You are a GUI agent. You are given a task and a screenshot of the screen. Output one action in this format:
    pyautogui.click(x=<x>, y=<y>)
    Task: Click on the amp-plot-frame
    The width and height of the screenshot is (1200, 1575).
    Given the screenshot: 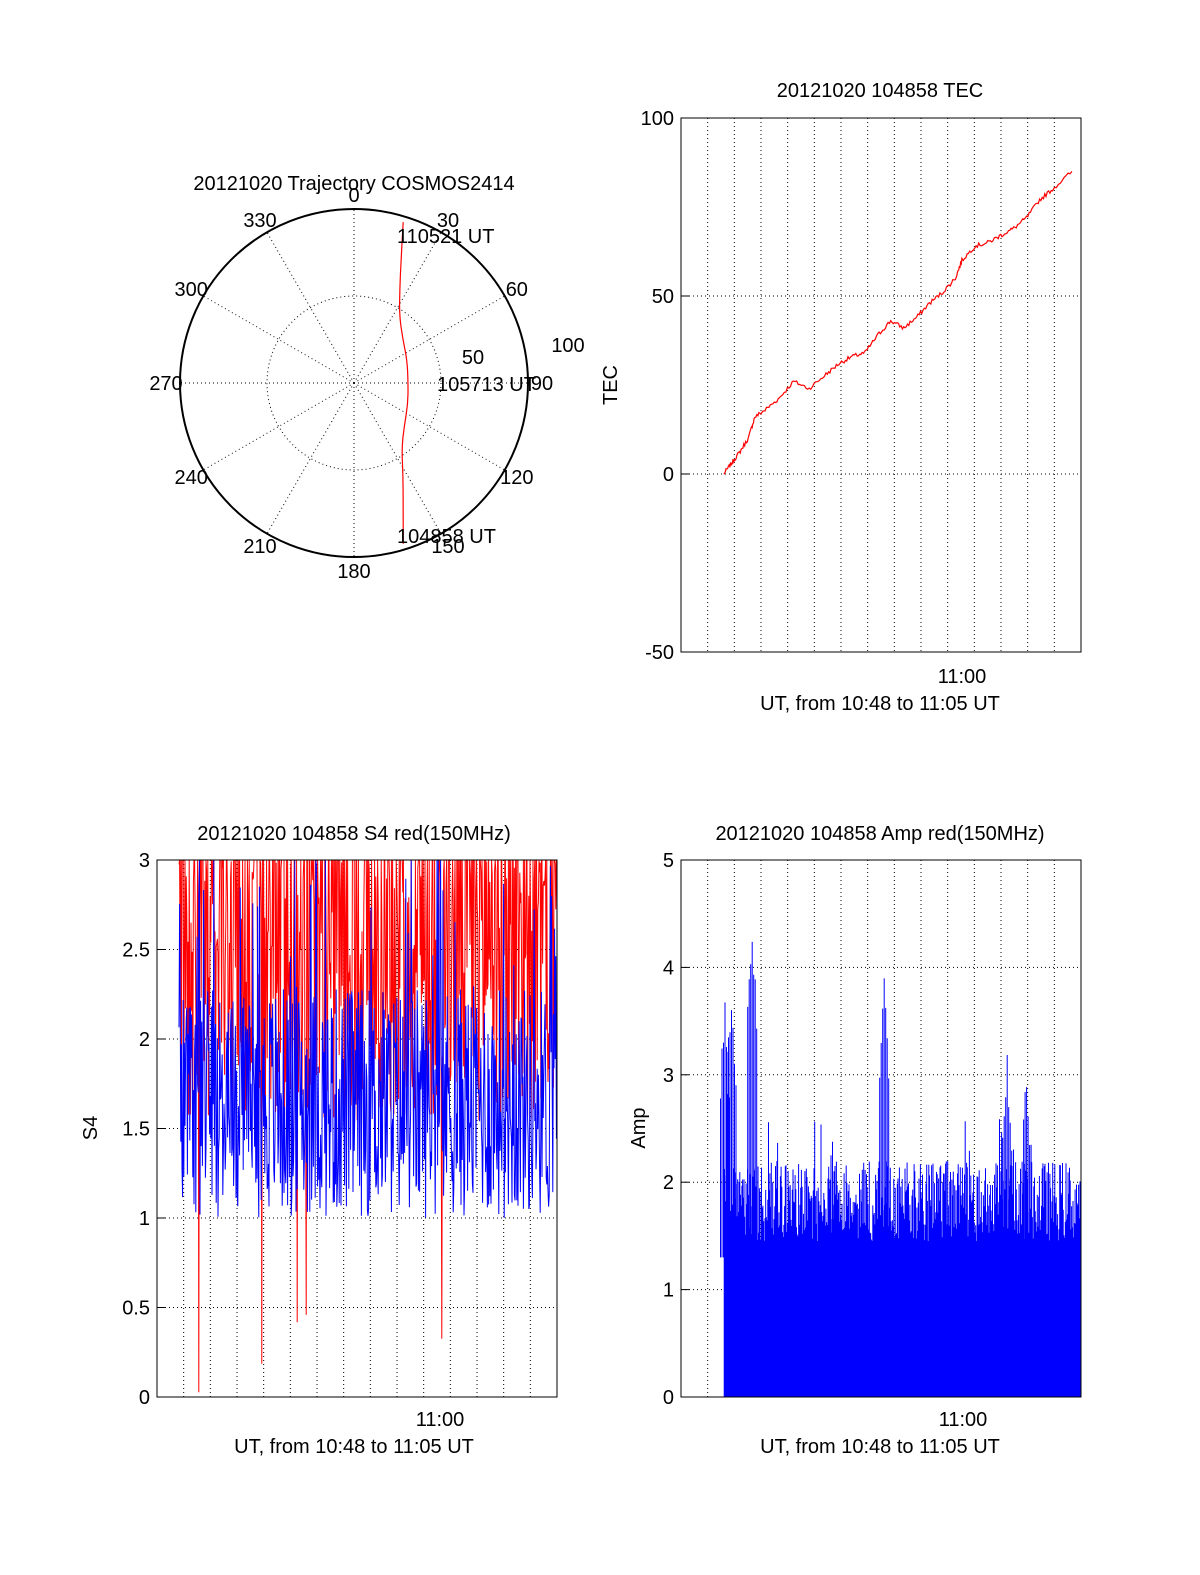 What is the action you would take?
    pyautogui.click(x=881, y=1128)
    